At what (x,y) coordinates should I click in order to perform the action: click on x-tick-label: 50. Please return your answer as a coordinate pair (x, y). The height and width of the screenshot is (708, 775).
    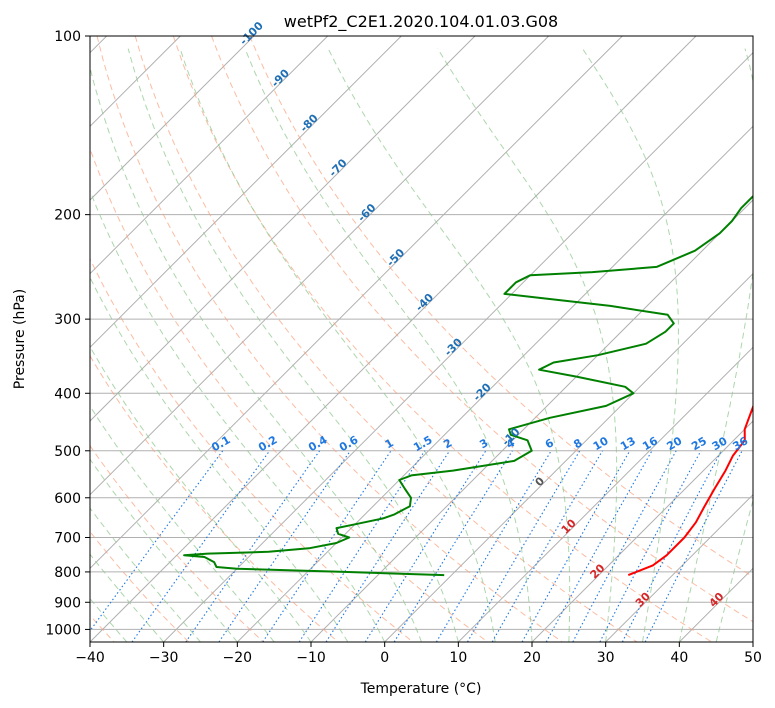
    Looking at the image, I should click on (753, 658).